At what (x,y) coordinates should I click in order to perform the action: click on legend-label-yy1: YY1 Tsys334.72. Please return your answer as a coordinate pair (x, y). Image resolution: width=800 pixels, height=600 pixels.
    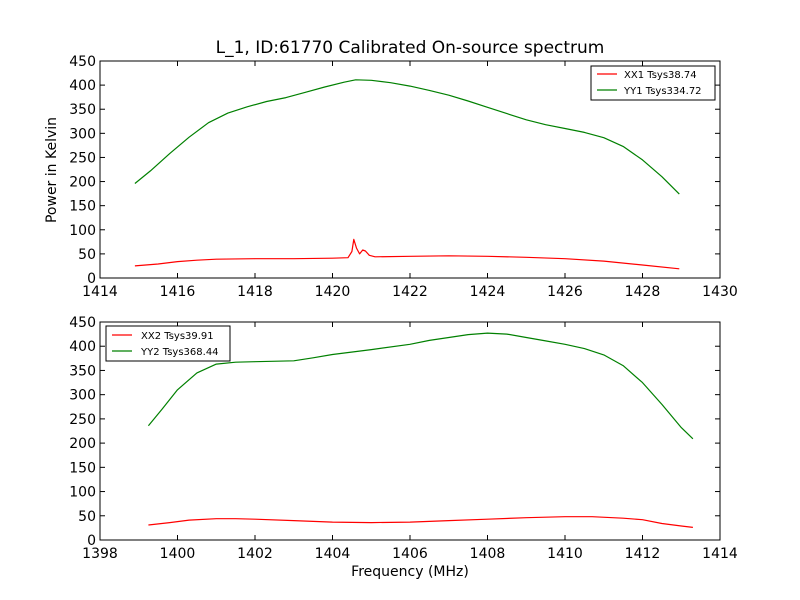
    Looking at the image, I should click on (662, 91).